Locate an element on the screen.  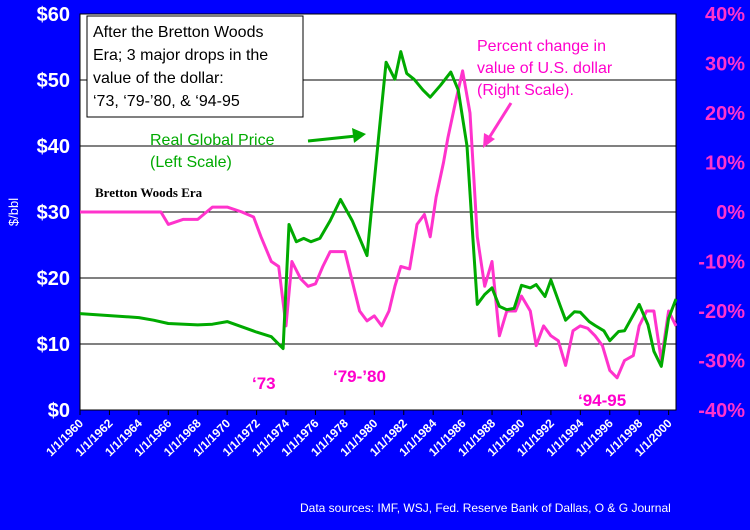
left-axis-ticks: $0 $10 $20 $30 $40 $50 $60 is located at coordinates (53, 213).